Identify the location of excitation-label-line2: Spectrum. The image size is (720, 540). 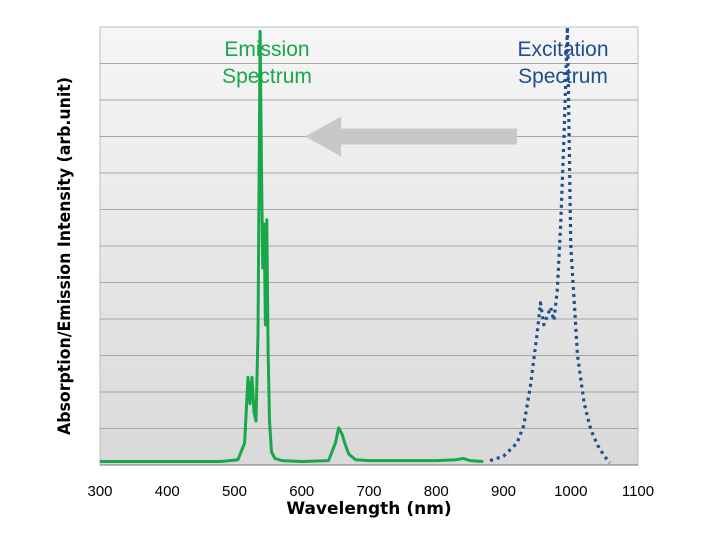
(563, 76).